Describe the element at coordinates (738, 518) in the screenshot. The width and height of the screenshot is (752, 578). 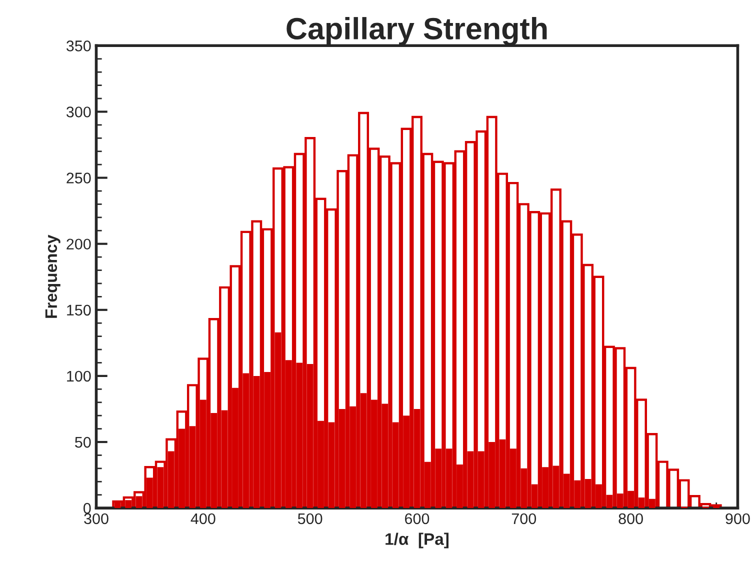
I see `x-tick-label: 900` at that location.